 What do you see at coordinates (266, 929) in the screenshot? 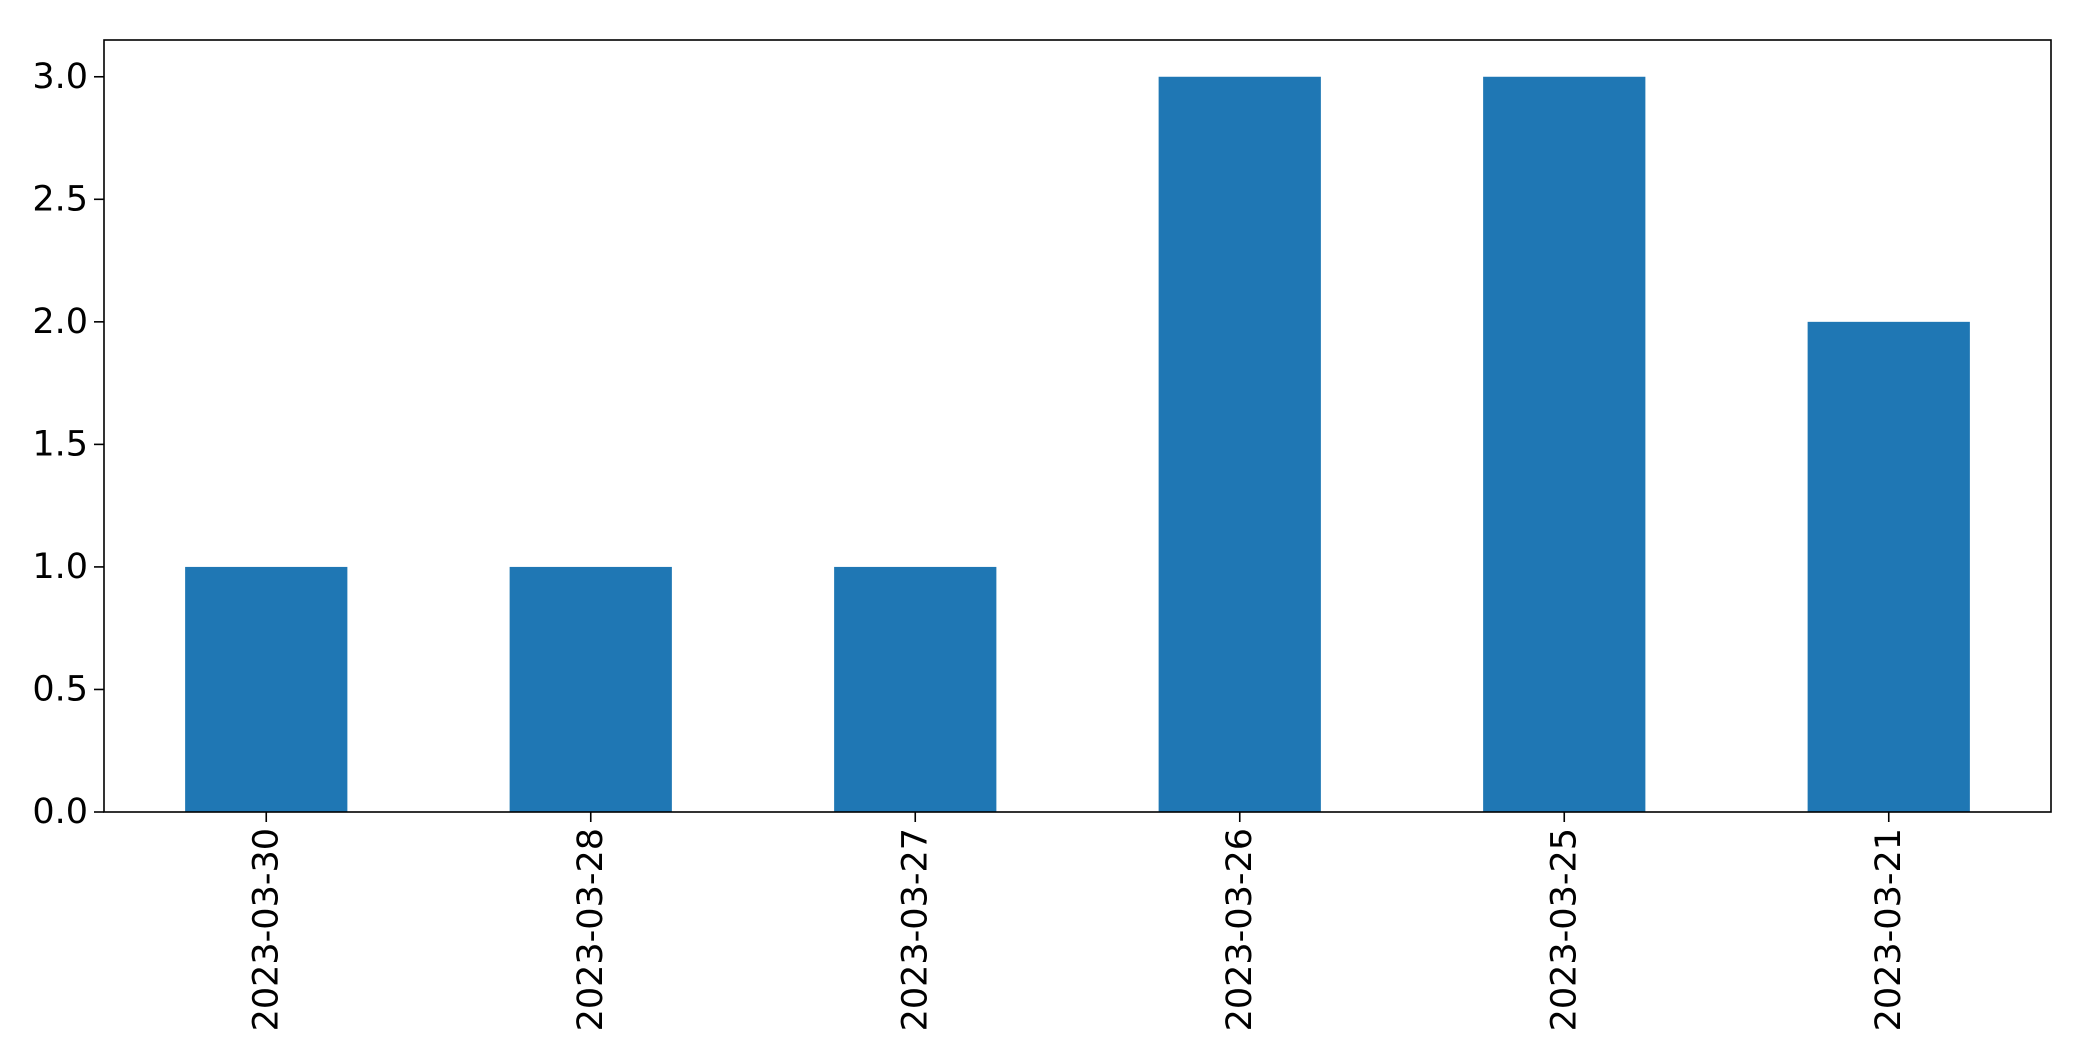
I see `x-tick-label: 2023-03-30` at bounding box center [266, 929].